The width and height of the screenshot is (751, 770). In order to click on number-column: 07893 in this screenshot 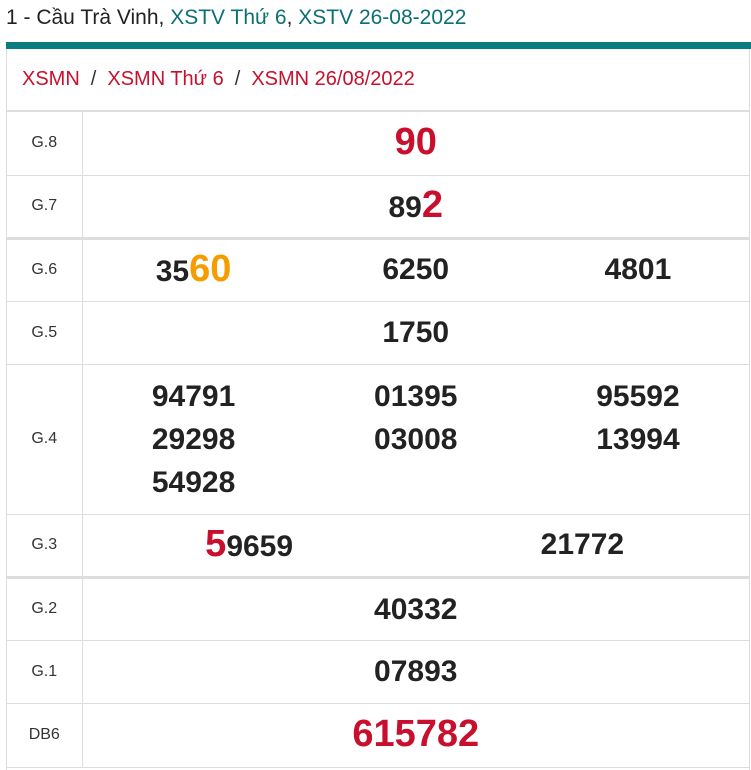, I will do `click(416, 671)`.